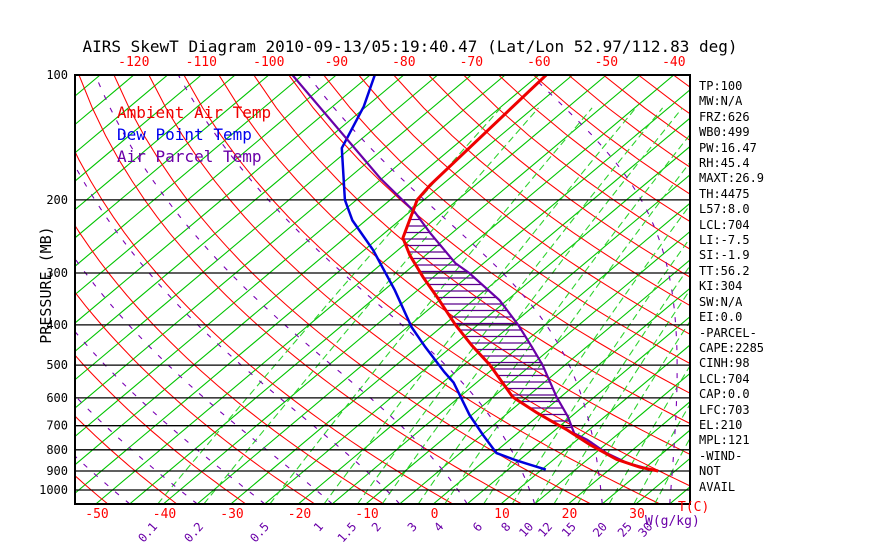  What do you see at coordinates (435, 514) in the screenshot?
I see `tick-label: 0` at bounding box center [435, 514].